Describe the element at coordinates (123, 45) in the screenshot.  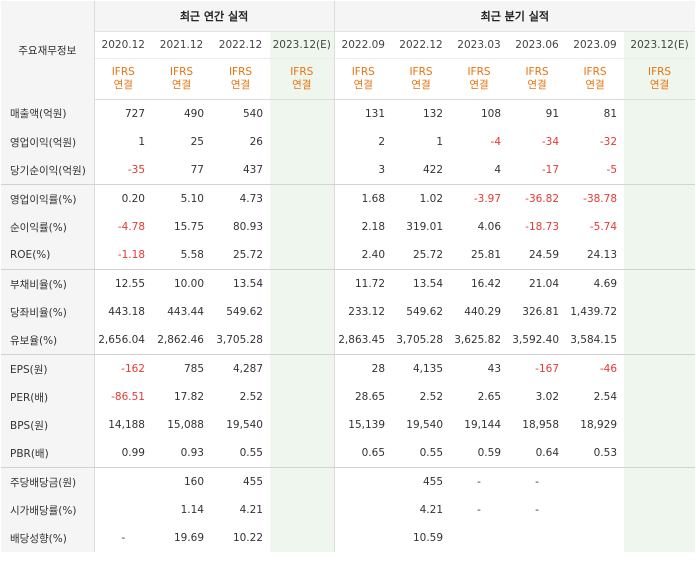
I see `period-header: 2020.12` at that location.